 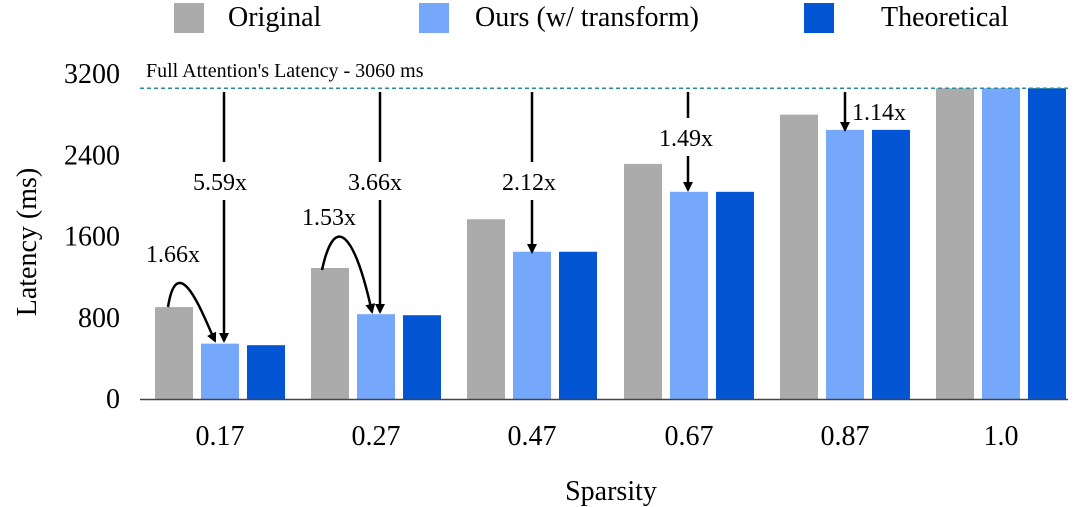 I want to click on speedup-label: 1.66x, so click(x=173, y=255).